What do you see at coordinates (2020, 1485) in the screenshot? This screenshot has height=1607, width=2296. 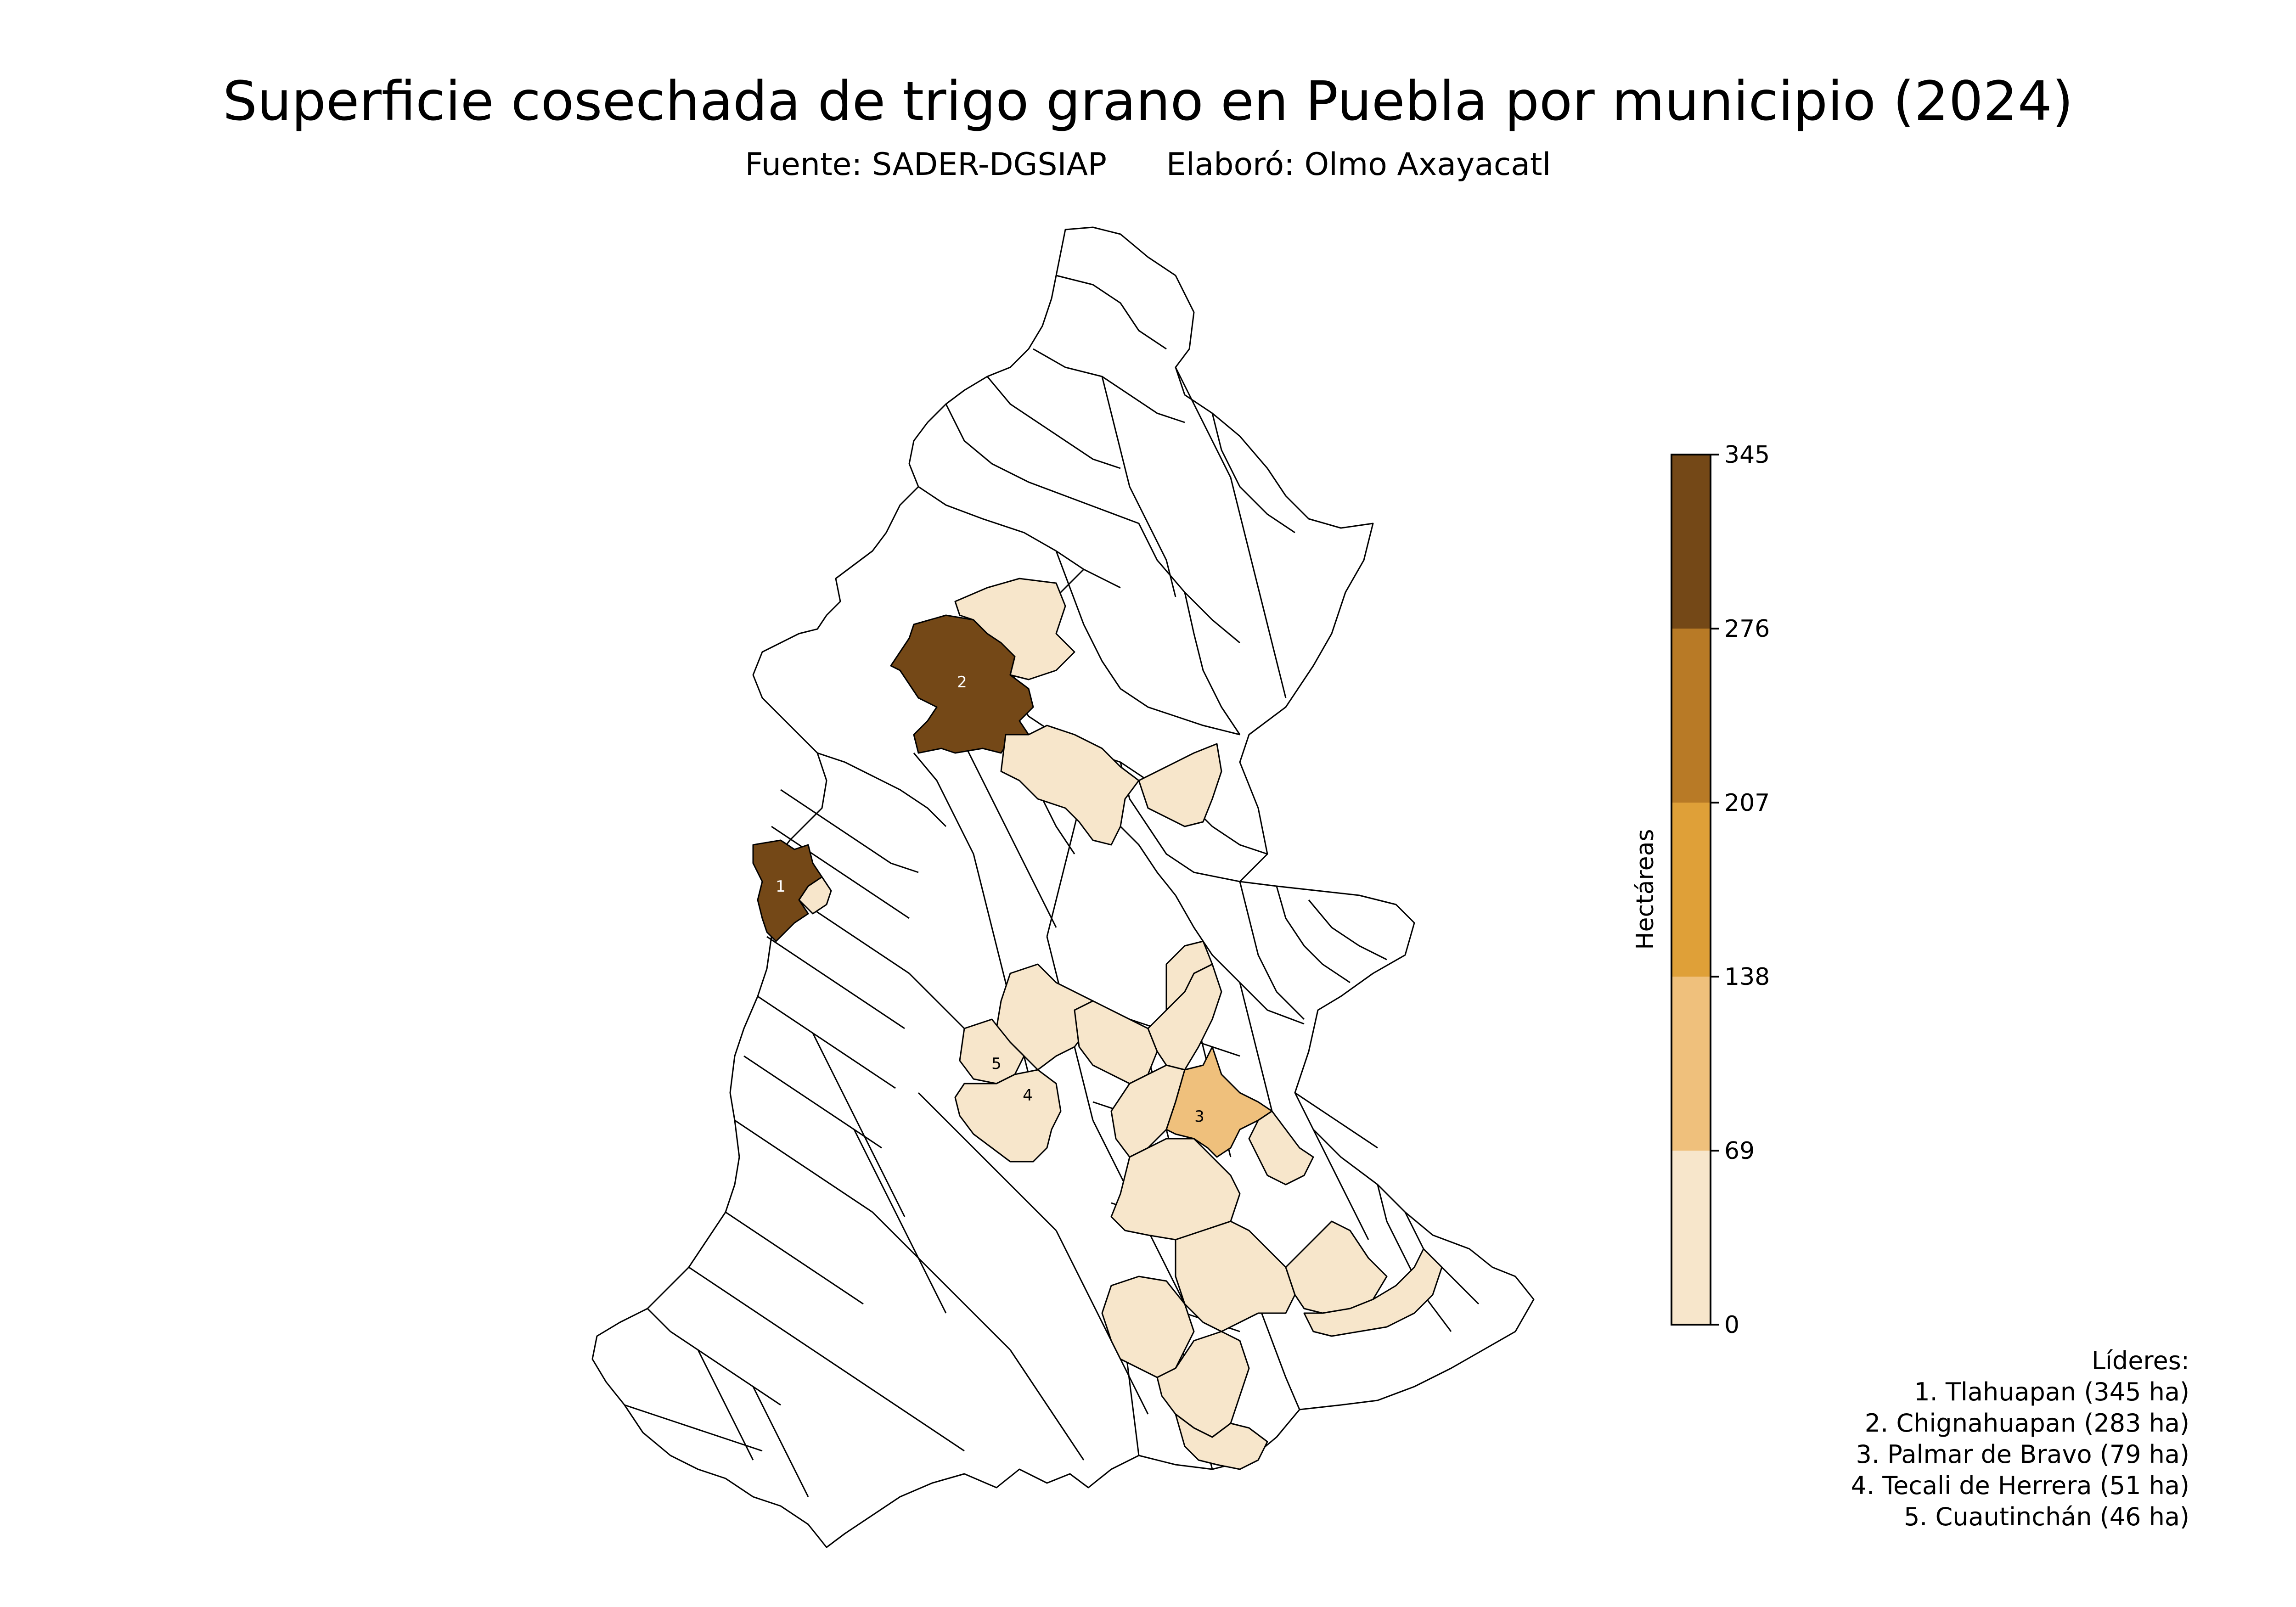 I see `leader-item: 4. Tecali de Herrera (51 ha)` at bounding box center [2020, 1485].